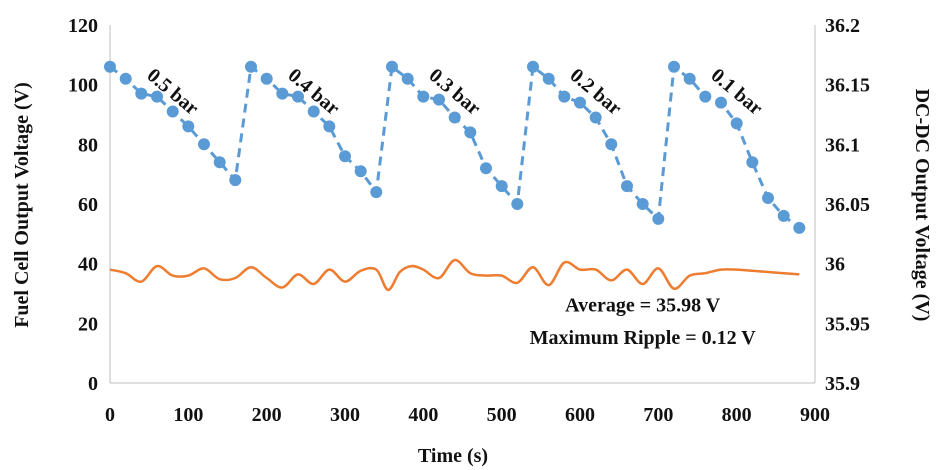 Image resolution: width=940 pixels, height=470 pixels. I want to click on pressure-label: 0.2 bar, so click(596, 91).